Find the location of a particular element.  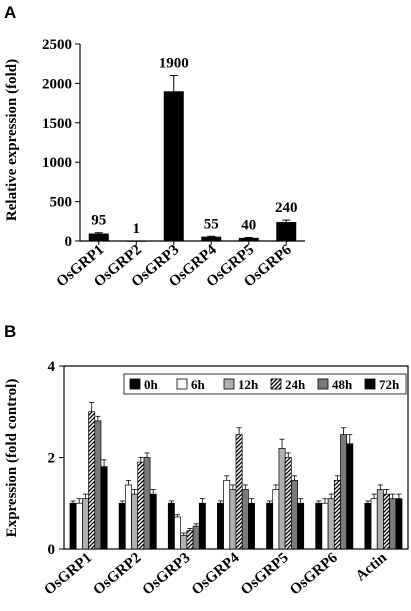

panel-a-data-label: 1 is located at coordinates (137, 229).